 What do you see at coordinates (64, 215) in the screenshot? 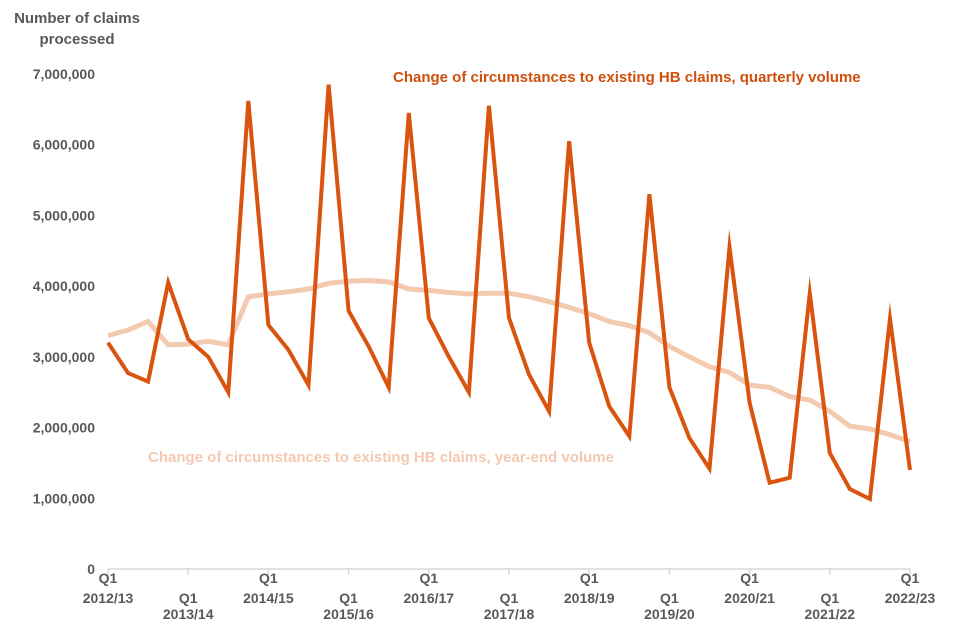
I see `y-tick-label: 5,000,000` at bounding box center [64, 215].